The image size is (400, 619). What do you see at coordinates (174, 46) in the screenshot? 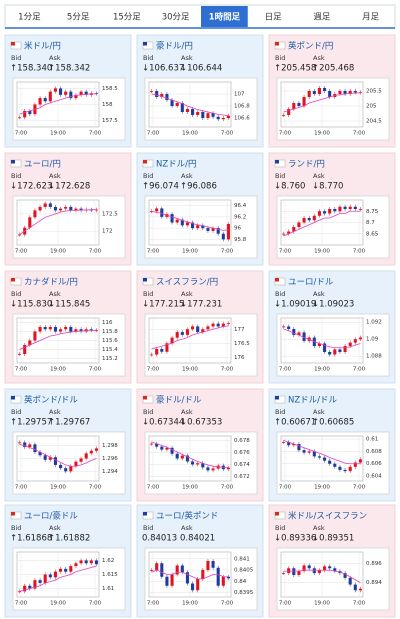
I see `pair-name: 豪ドル/円` at bounding box center [174, 46].